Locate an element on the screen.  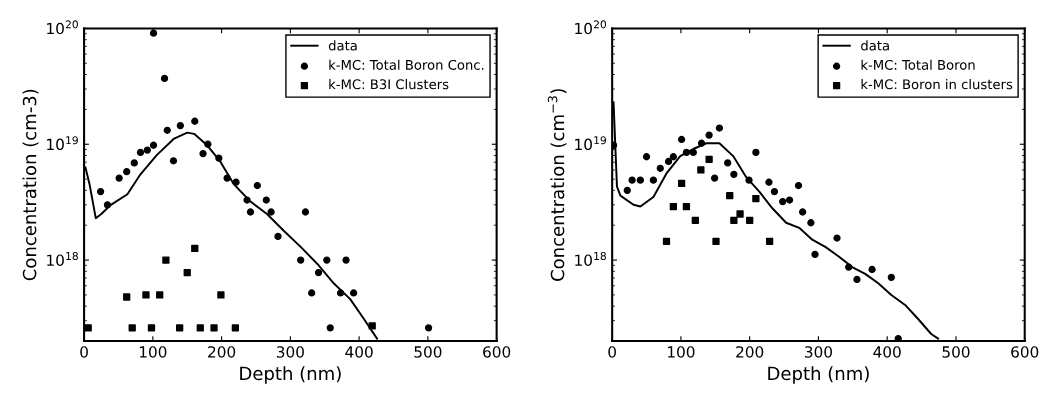
y-axis-title: Concentration (cm-3) is located at coordinates (30, 185).